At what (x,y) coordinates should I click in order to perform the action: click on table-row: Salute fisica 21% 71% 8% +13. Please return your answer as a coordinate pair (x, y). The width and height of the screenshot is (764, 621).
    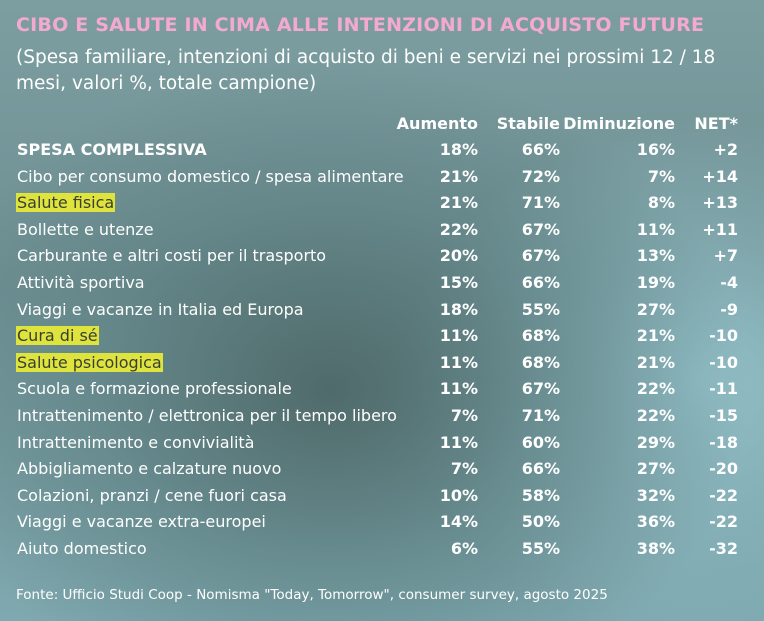
    Looking at the image, I should click on (382, 204).